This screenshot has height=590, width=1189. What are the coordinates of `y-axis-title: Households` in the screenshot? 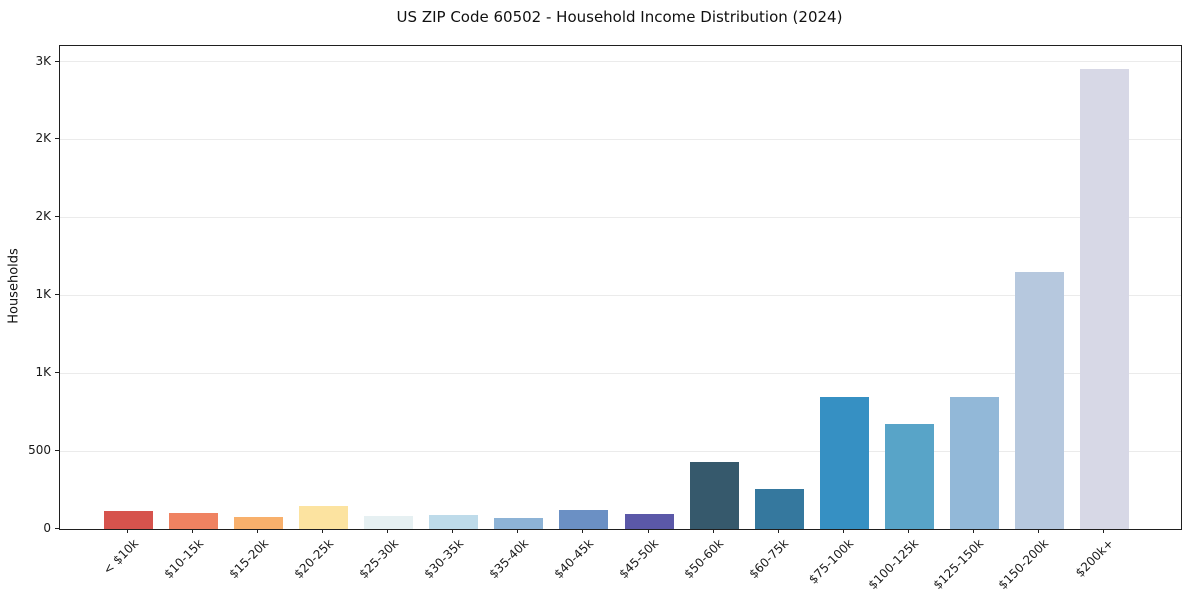 It's located at (14, 286).